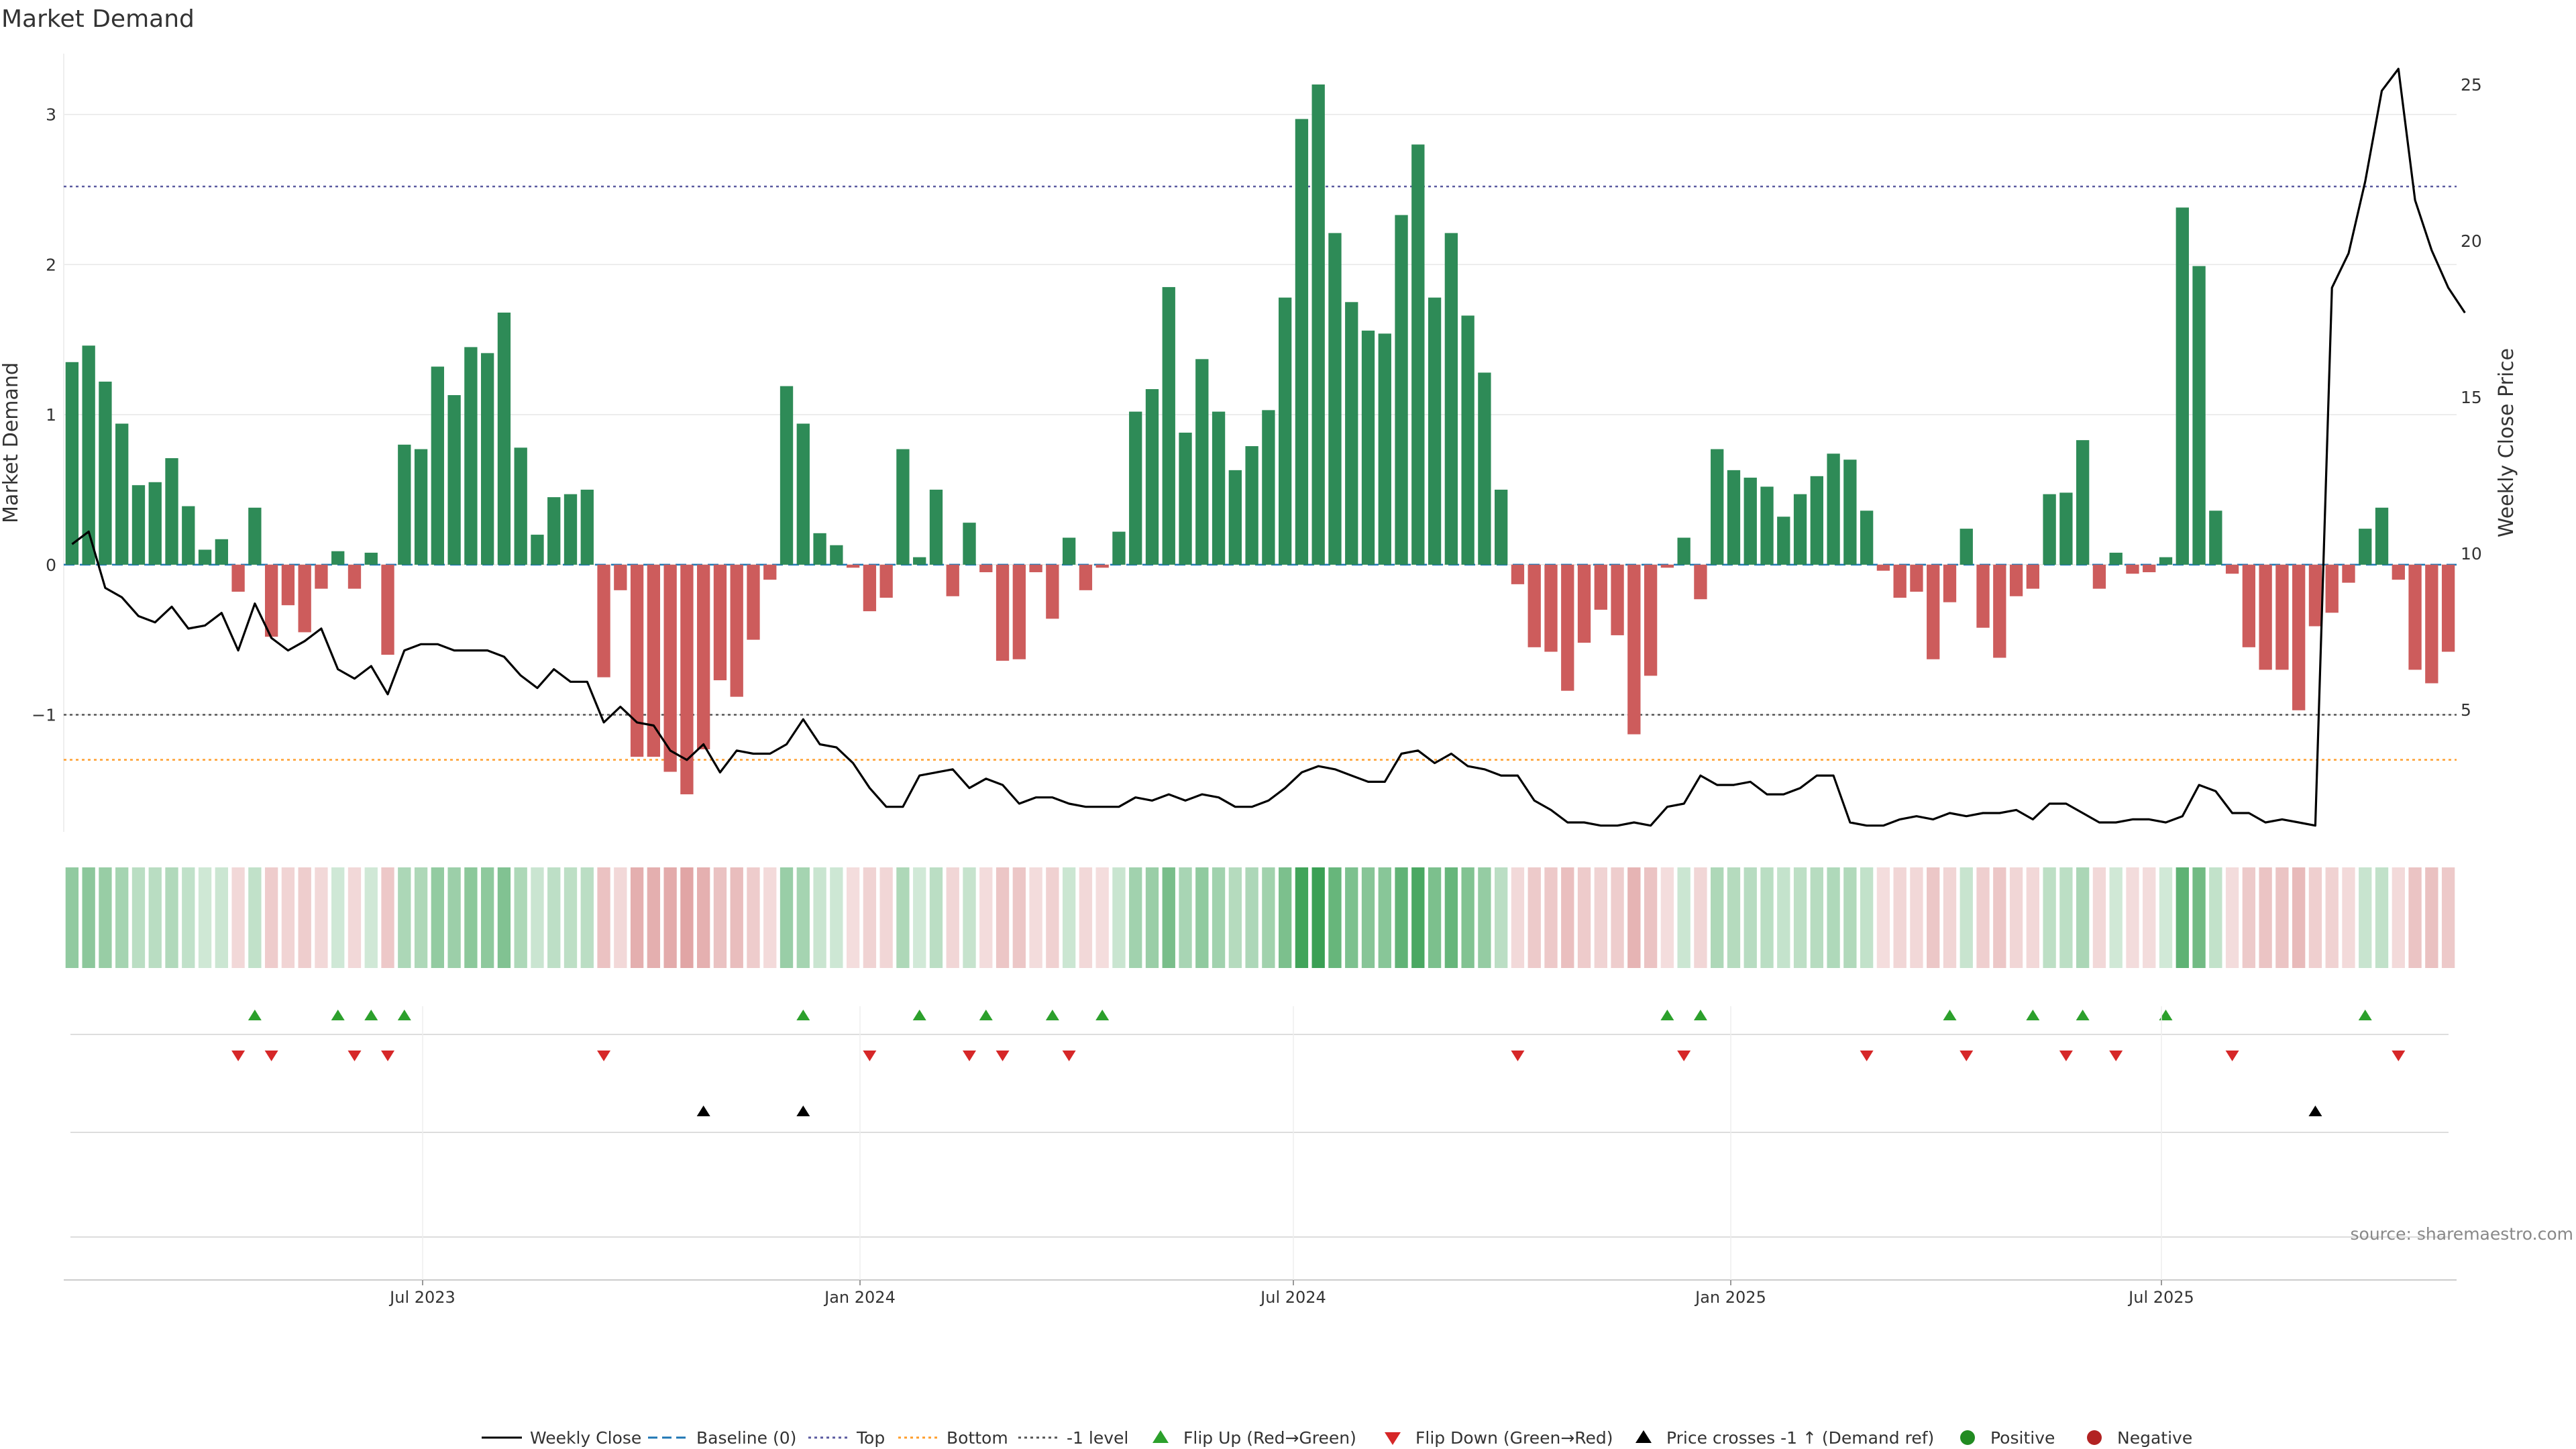 The image size is (2576, 1449). What do you see at coordinates (1393, 1438) in the screenshot?
I see `legend-swatch-flip-down` at bounding box center [1393, 1438].